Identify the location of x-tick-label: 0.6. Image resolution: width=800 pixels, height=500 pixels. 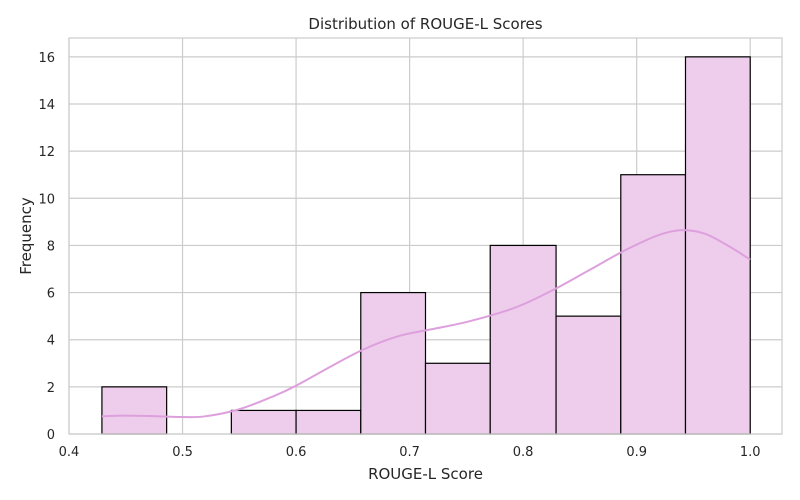
(296, 452).